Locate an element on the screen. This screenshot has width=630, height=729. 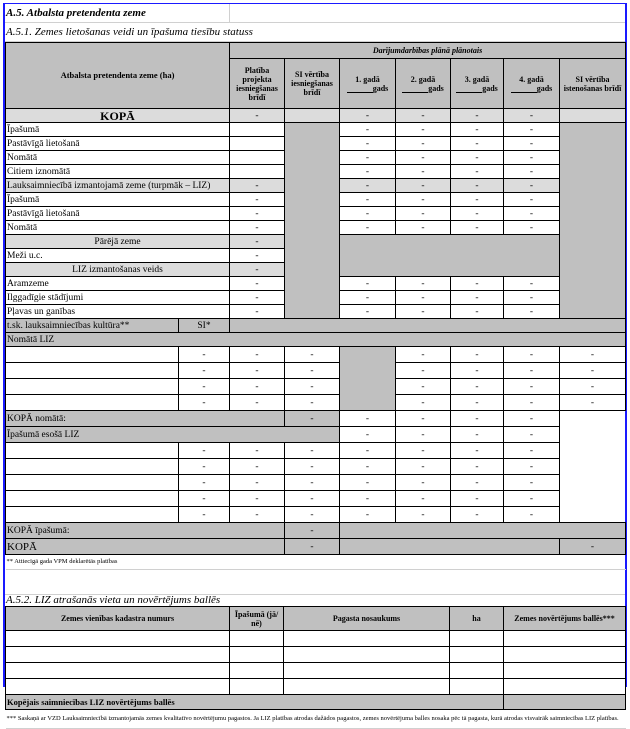
rented-rows: ---------------------------- is located at coordinates (316, 378).